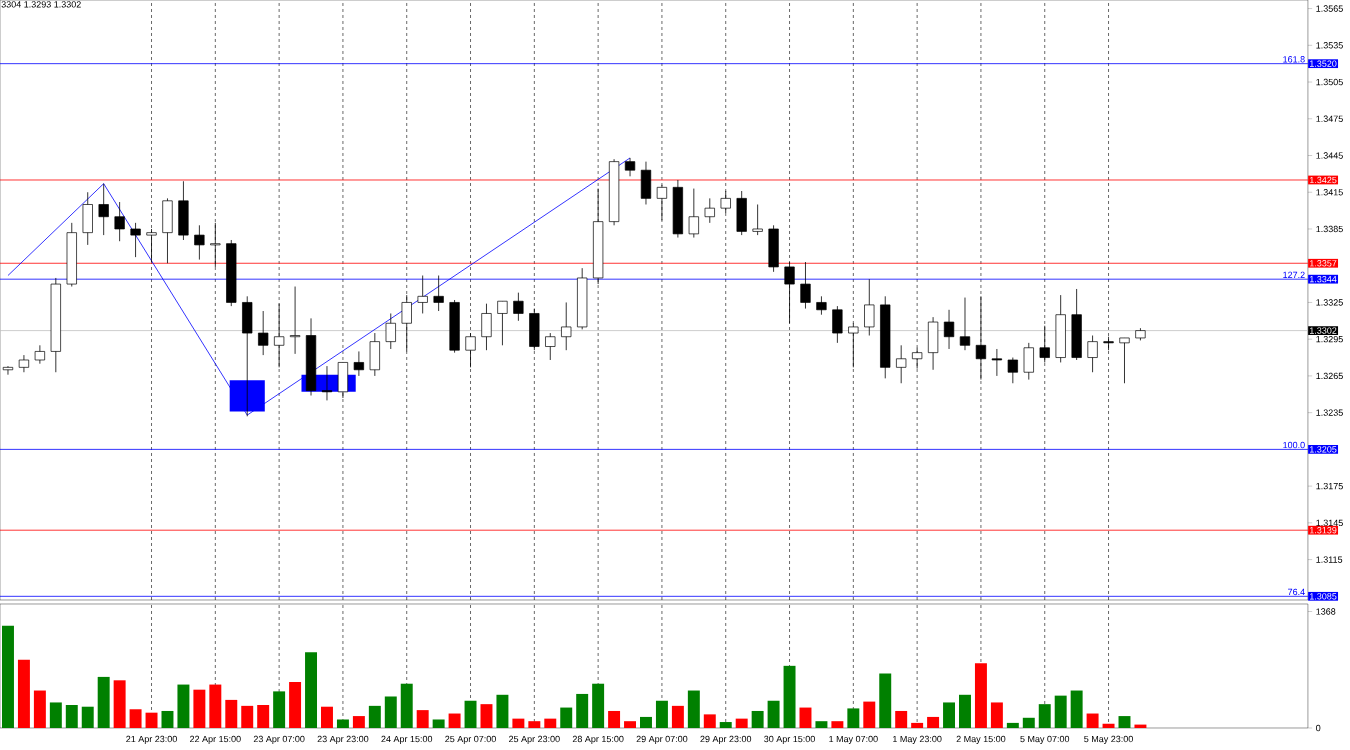  I want to click on annotation: 100.0, so click(1294, 445).